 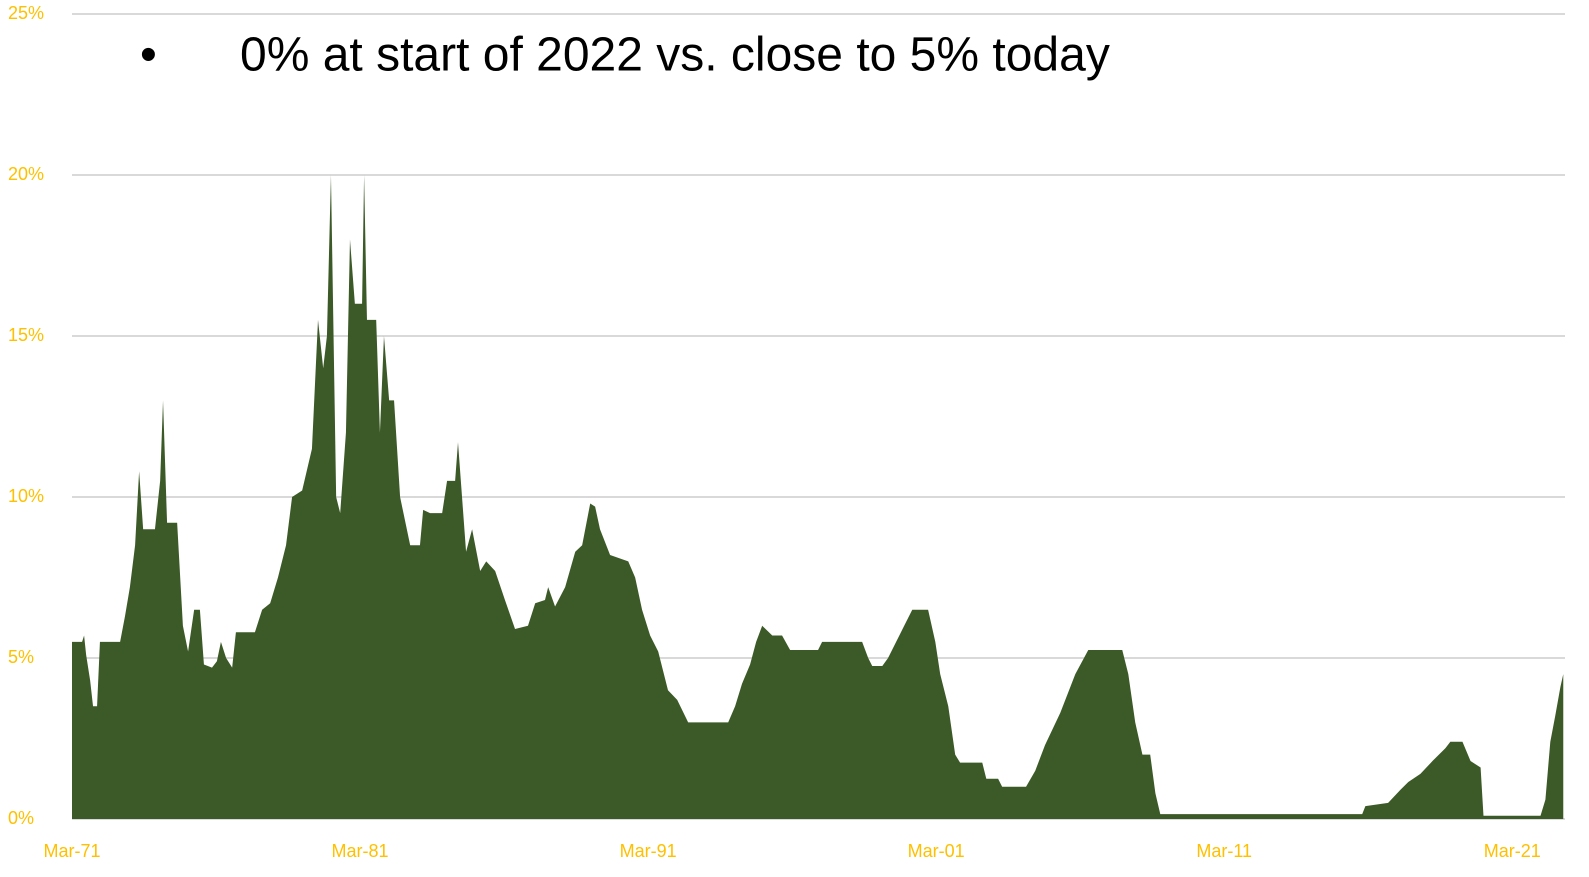 I want to click on x-tick-label: Mar-01, so click(x=936, y=851).